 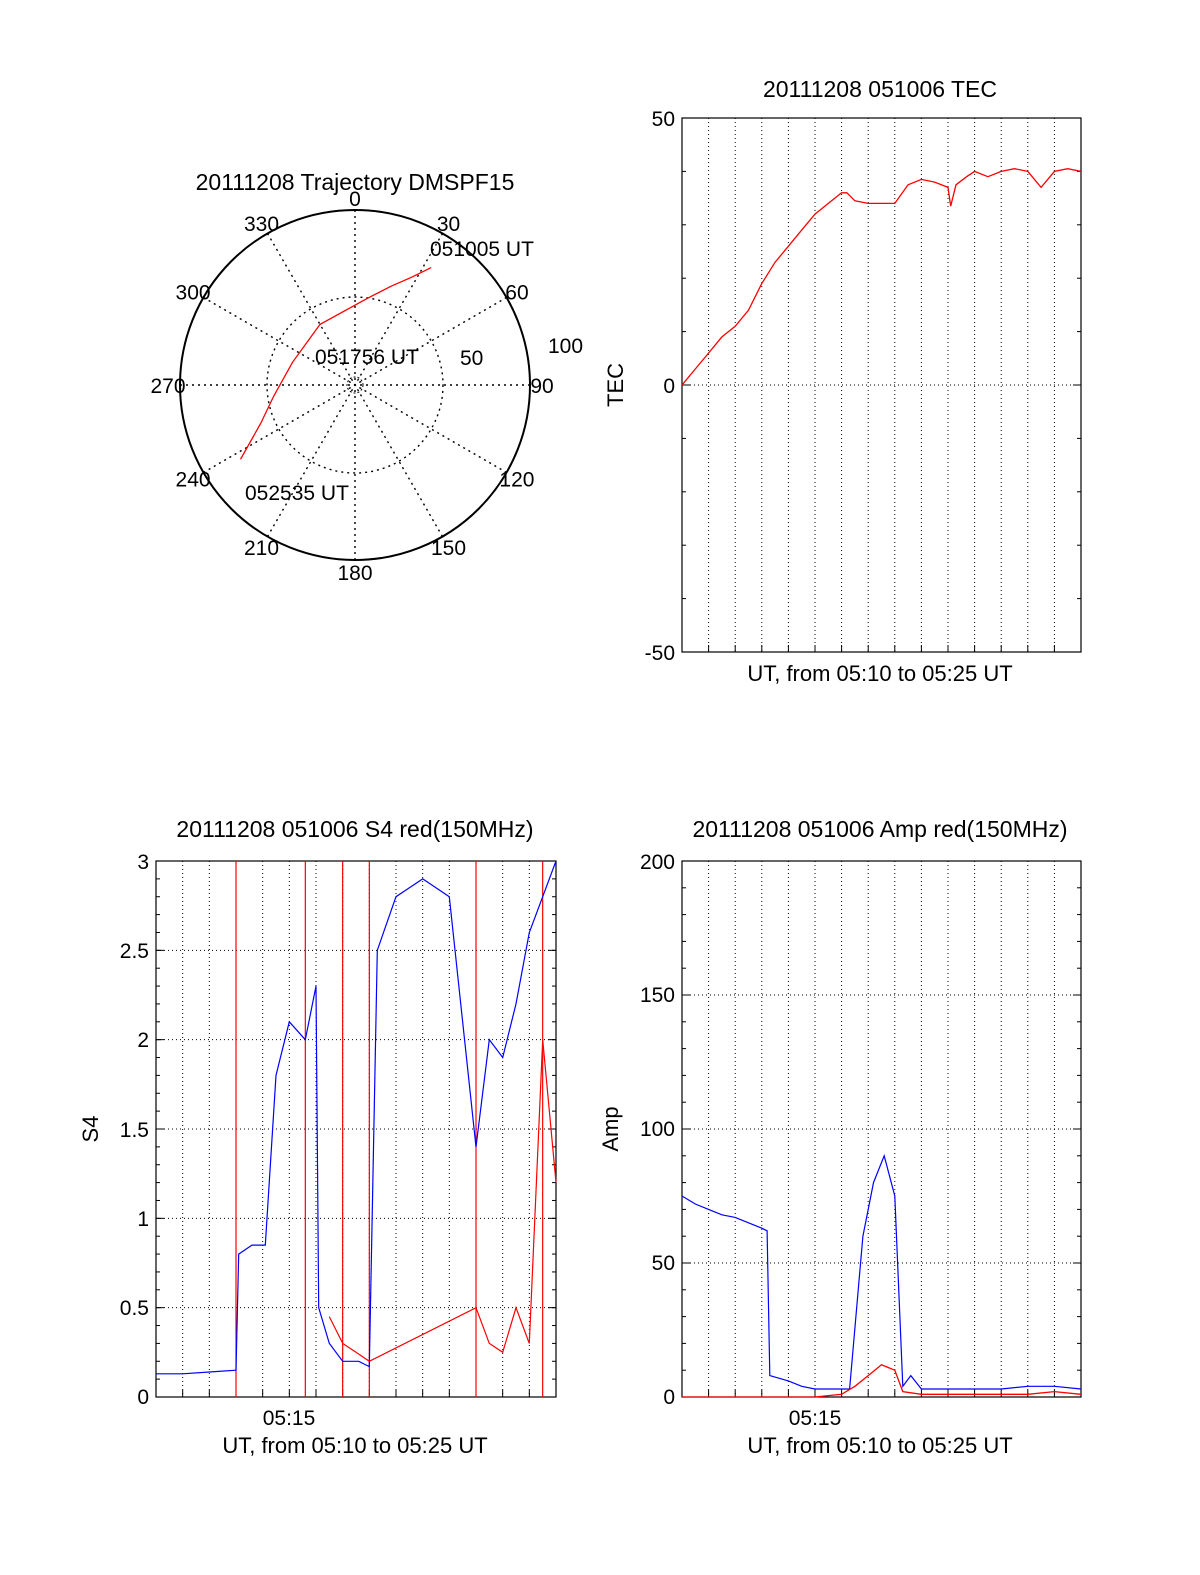 I want to click on amp-series-blue-line, so click(x=881, y=1271).